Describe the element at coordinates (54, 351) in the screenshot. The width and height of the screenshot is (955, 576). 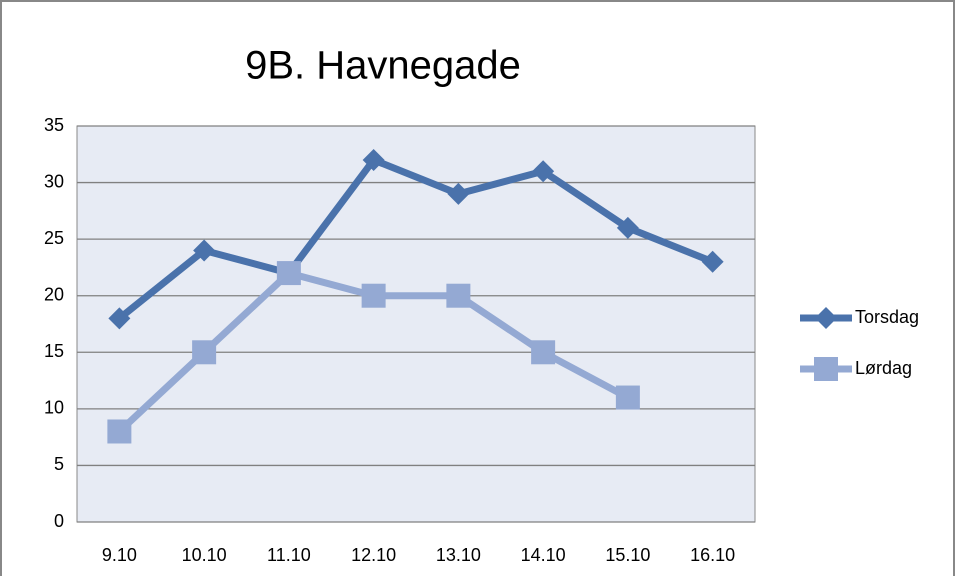
I see `y-tick-label: 15` at that location.